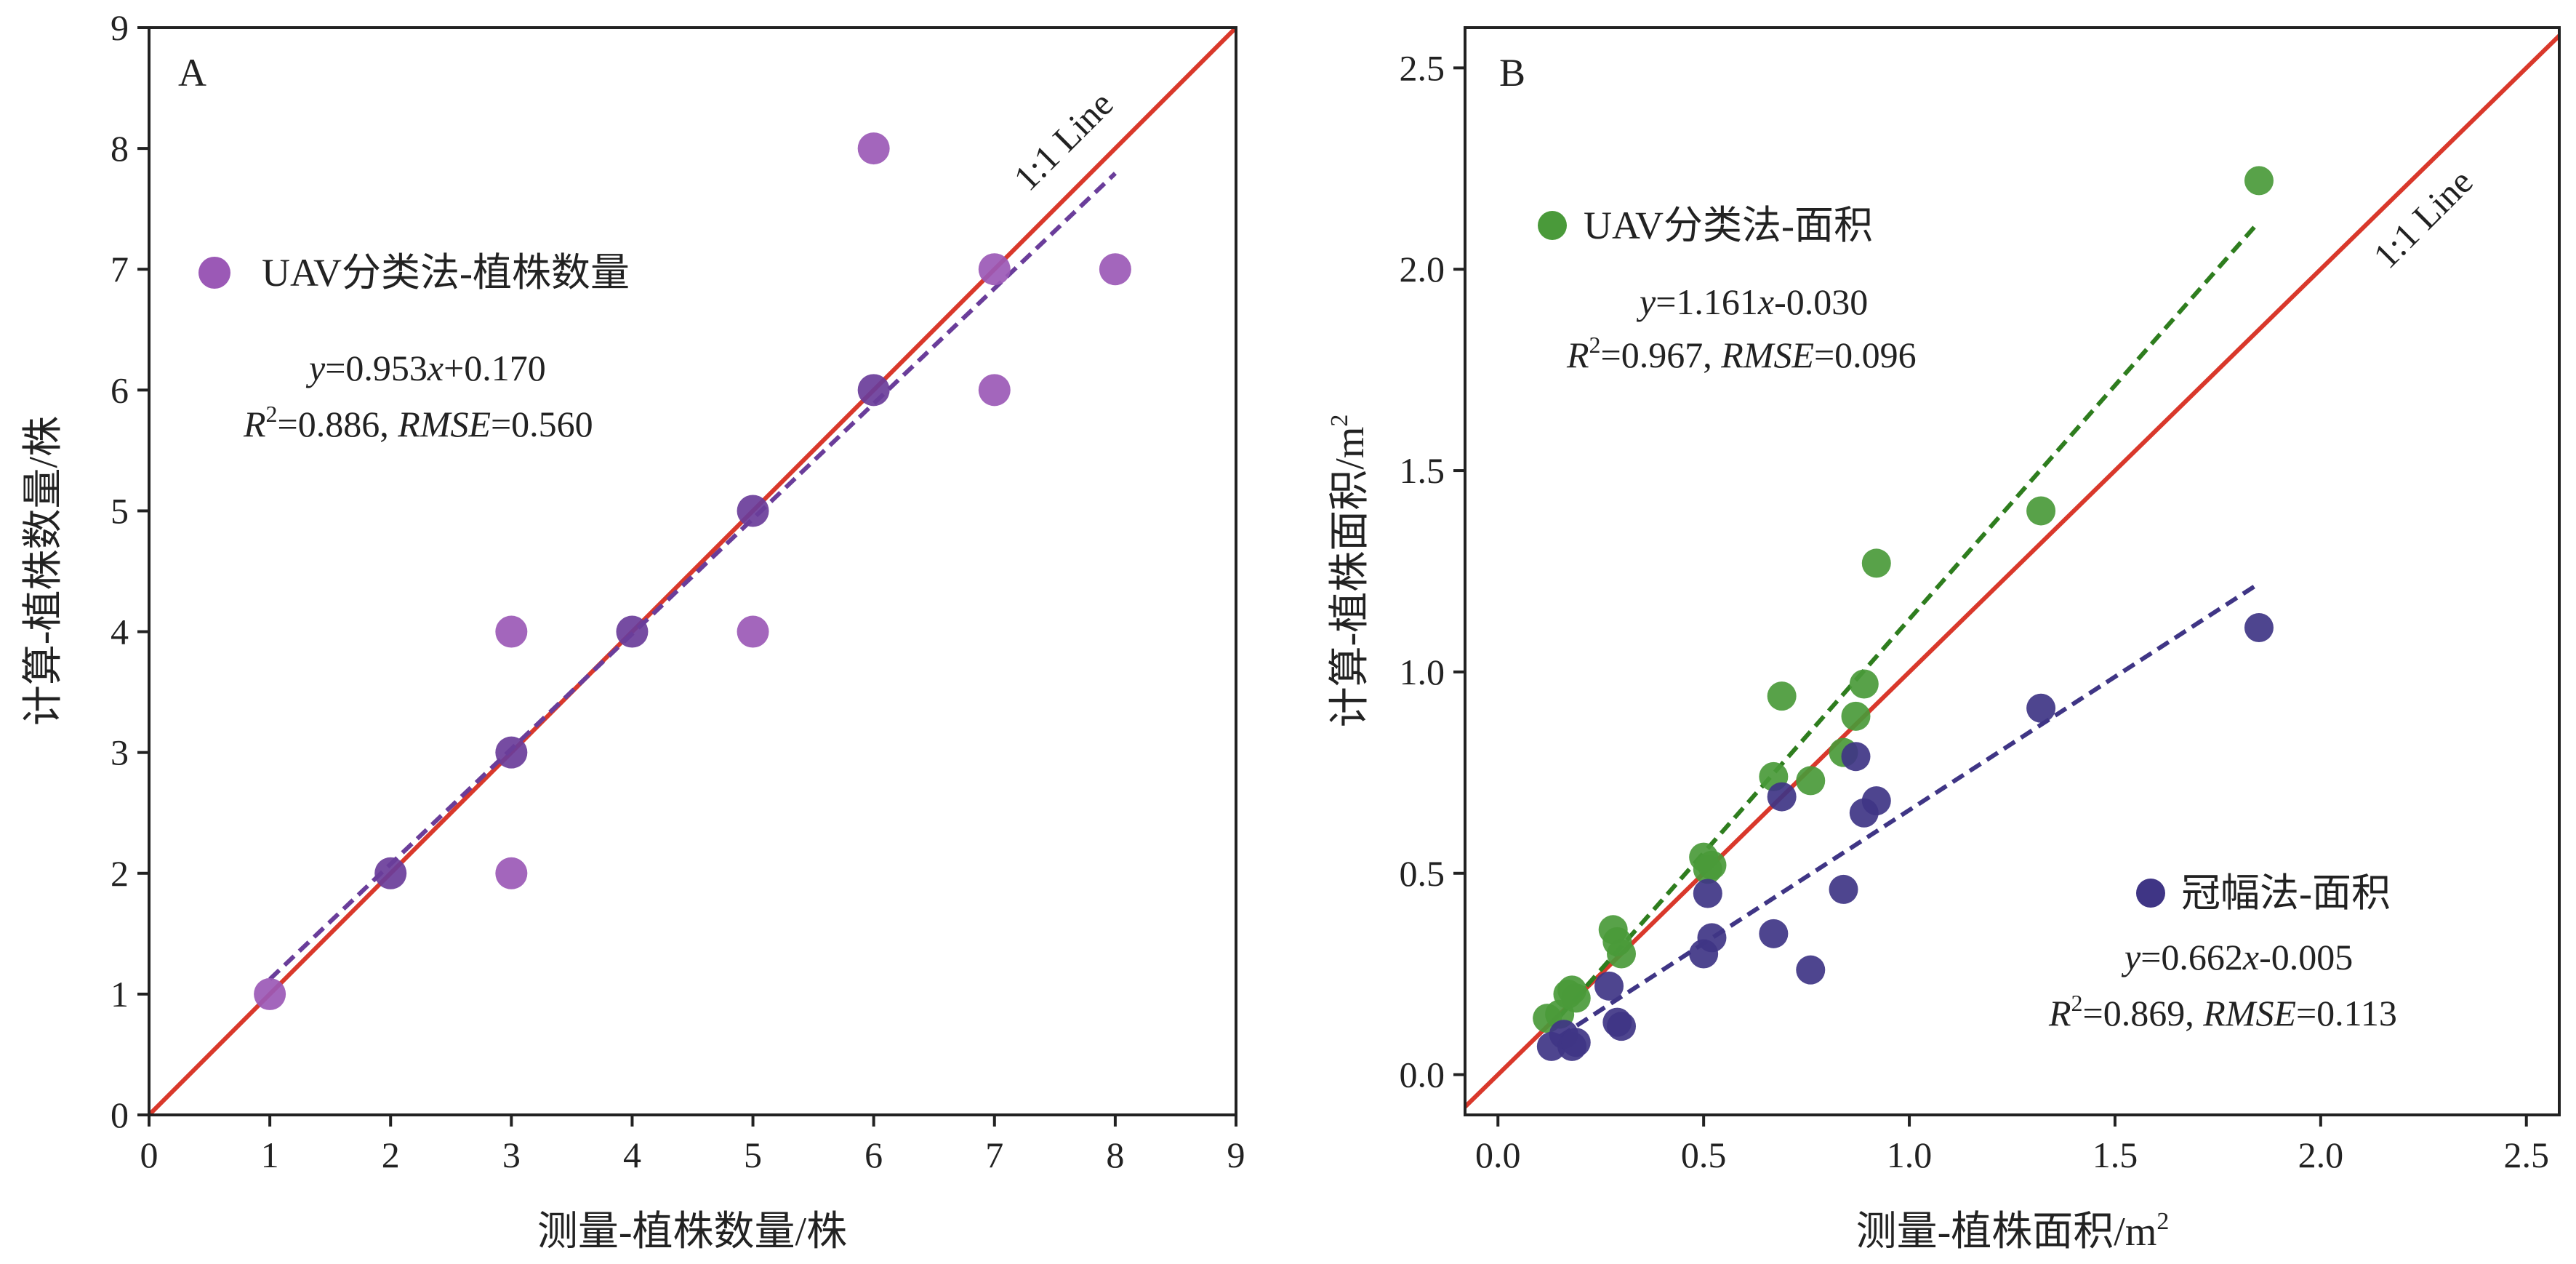  What do you see at coordinates (2237, 957) in the screenshot?
I see `equation-crown-b: y=0.662x-0.005` at bounding box center [2237, 957].